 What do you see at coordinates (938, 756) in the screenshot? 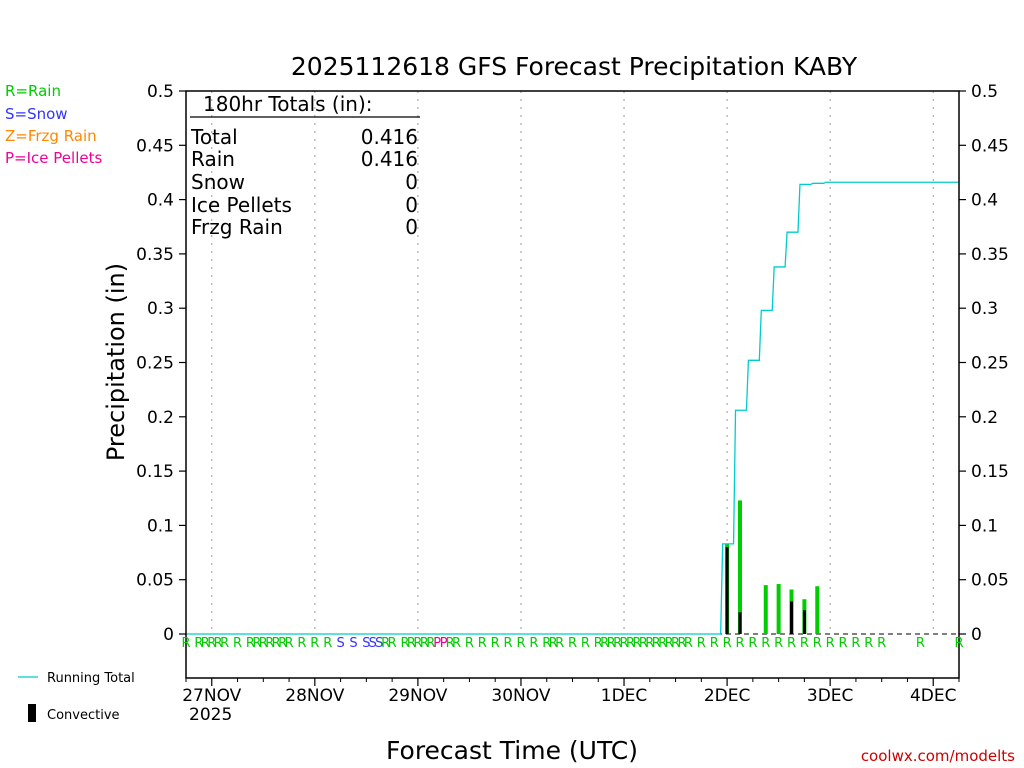
I see `credit-link: coolwx.com/modelts` at bounding box center [938, 756].